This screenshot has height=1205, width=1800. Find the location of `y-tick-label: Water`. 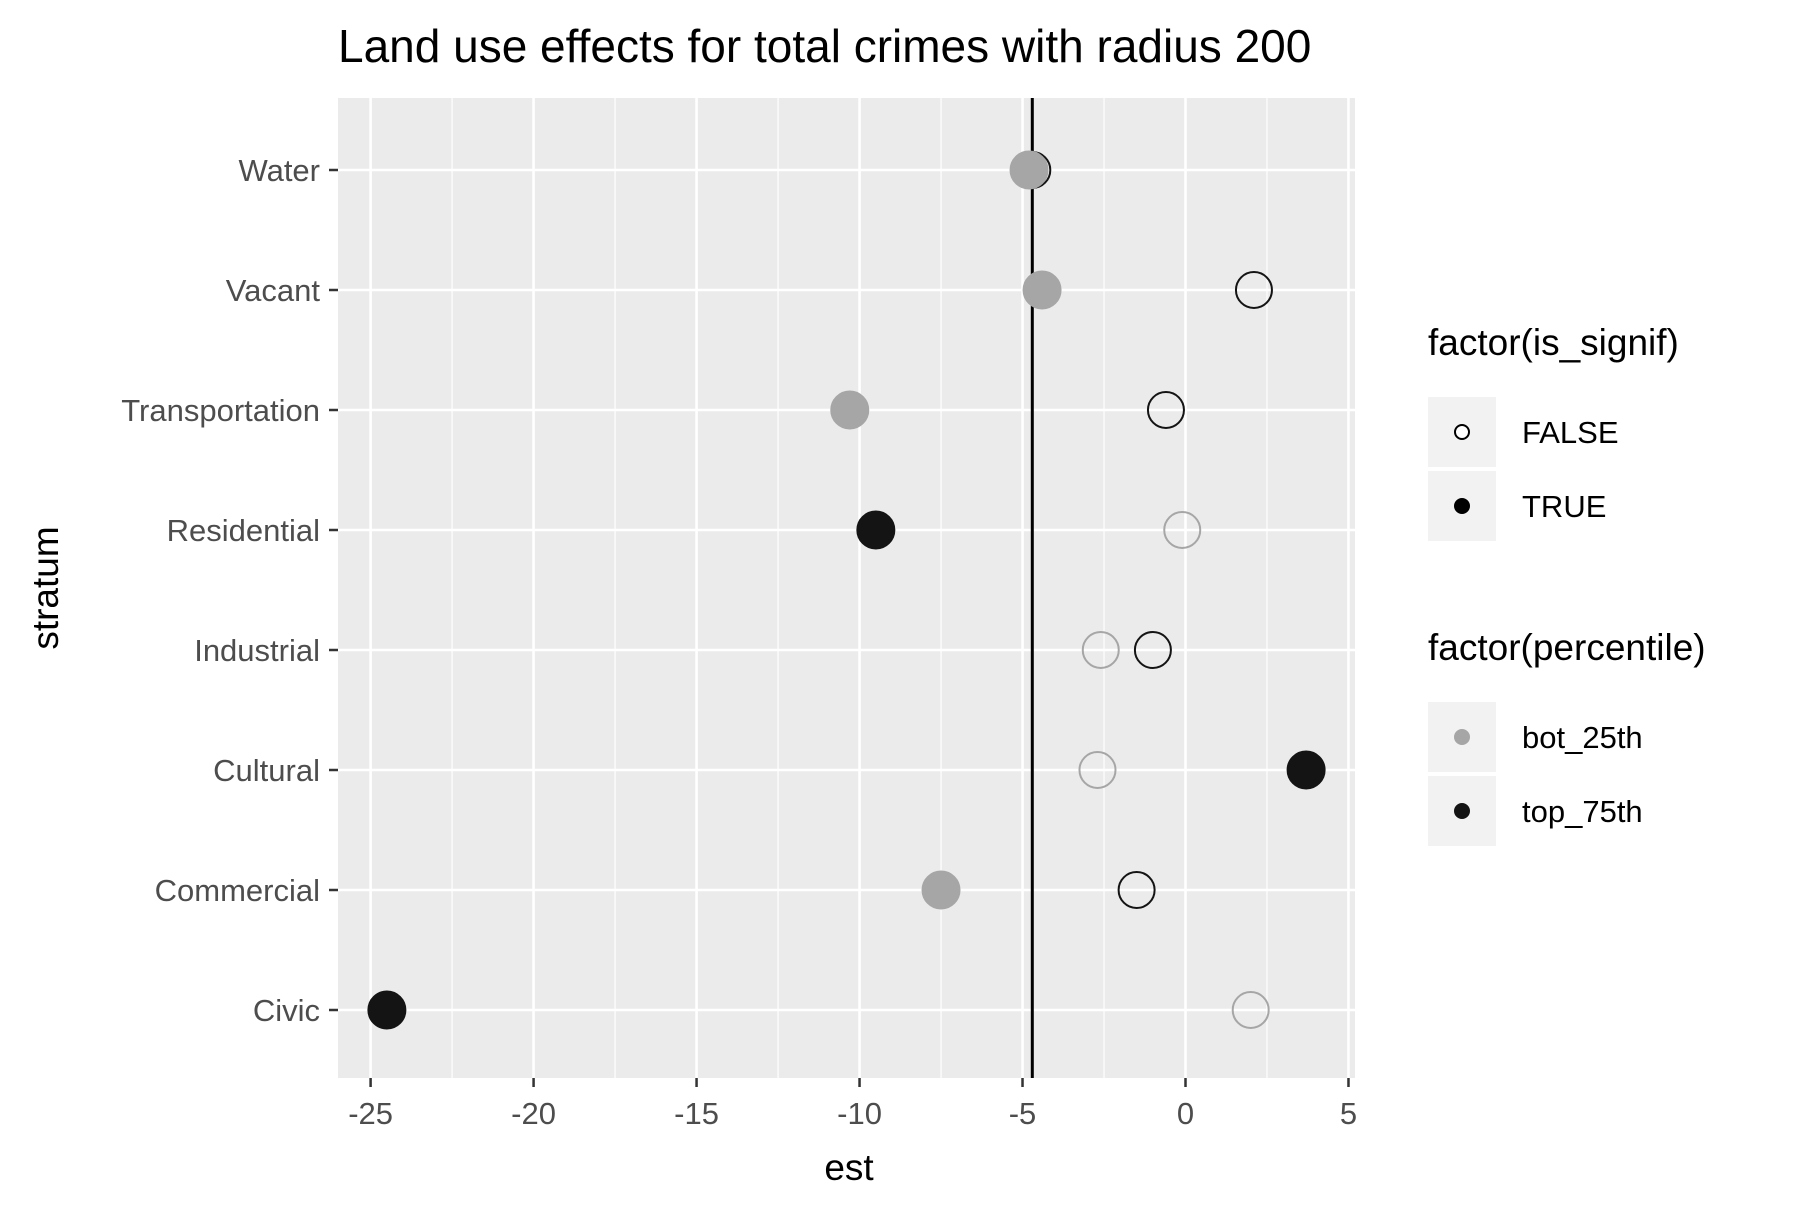

y-tick-label: Water is located at coordinates (279, 170).